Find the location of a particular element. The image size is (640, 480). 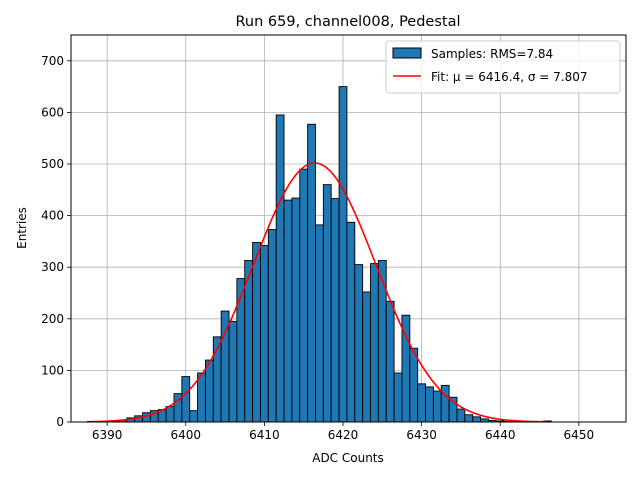

y-tick-label: 400 is located at coordinates (52, 216).